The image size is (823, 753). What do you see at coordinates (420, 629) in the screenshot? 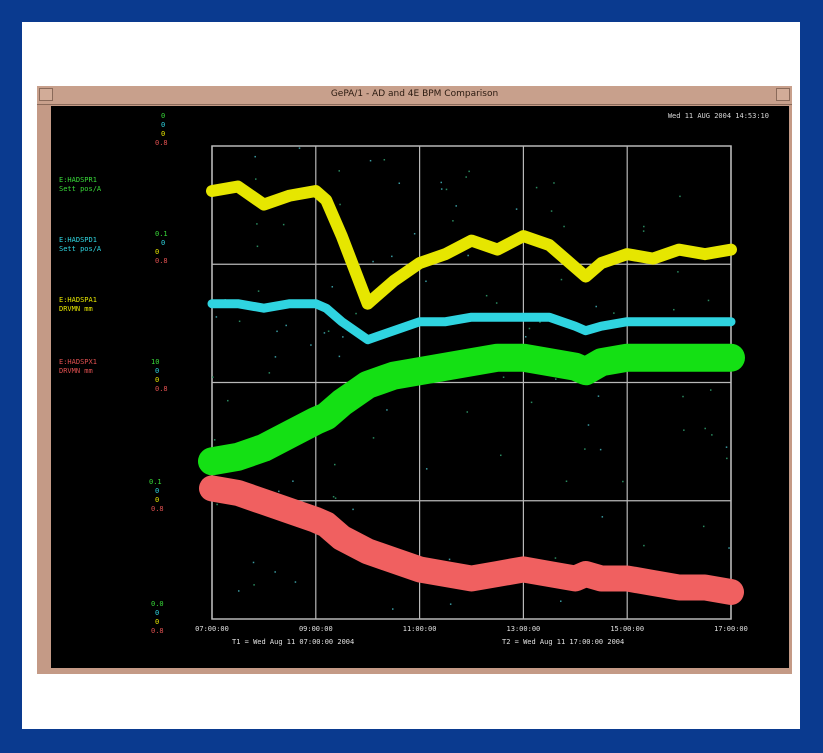
I see `x-tick-label: 11:00:00` at bounding box center [420, 629].